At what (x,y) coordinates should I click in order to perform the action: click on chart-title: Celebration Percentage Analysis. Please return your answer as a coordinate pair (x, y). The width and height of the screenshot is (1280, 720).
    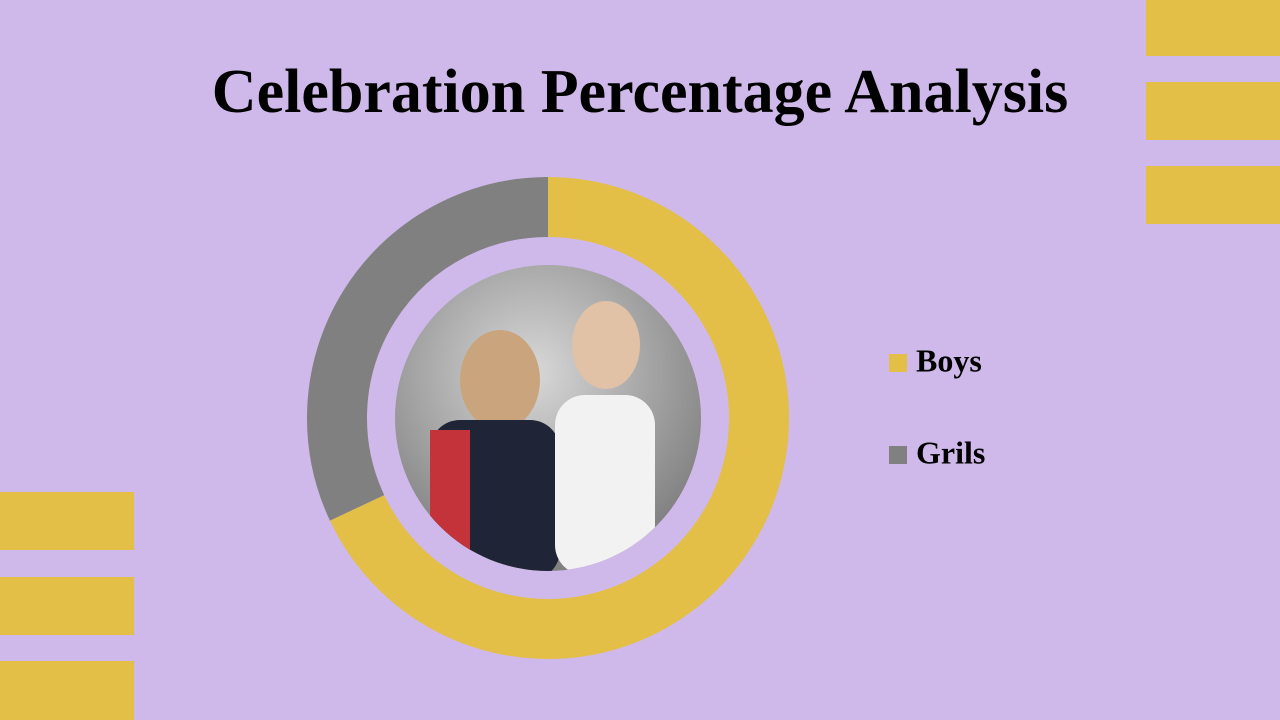
    Looking at the image, I should click on (640, 92).